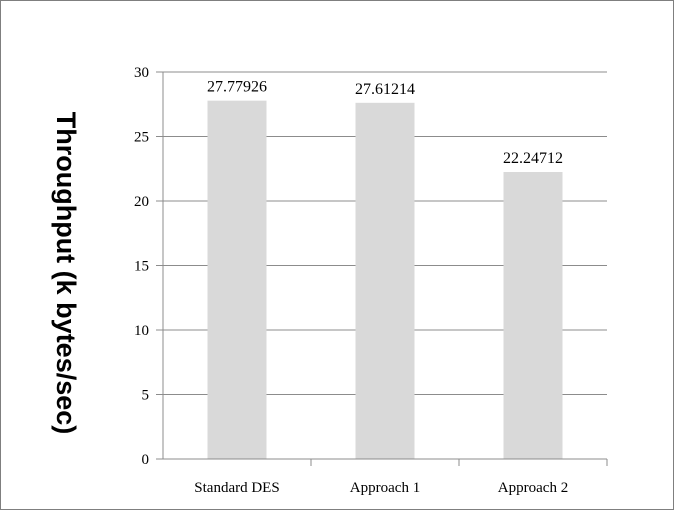 This screenshot has height=511, width=674. I want to click on y-tick-label: 25, so click(141, 138).